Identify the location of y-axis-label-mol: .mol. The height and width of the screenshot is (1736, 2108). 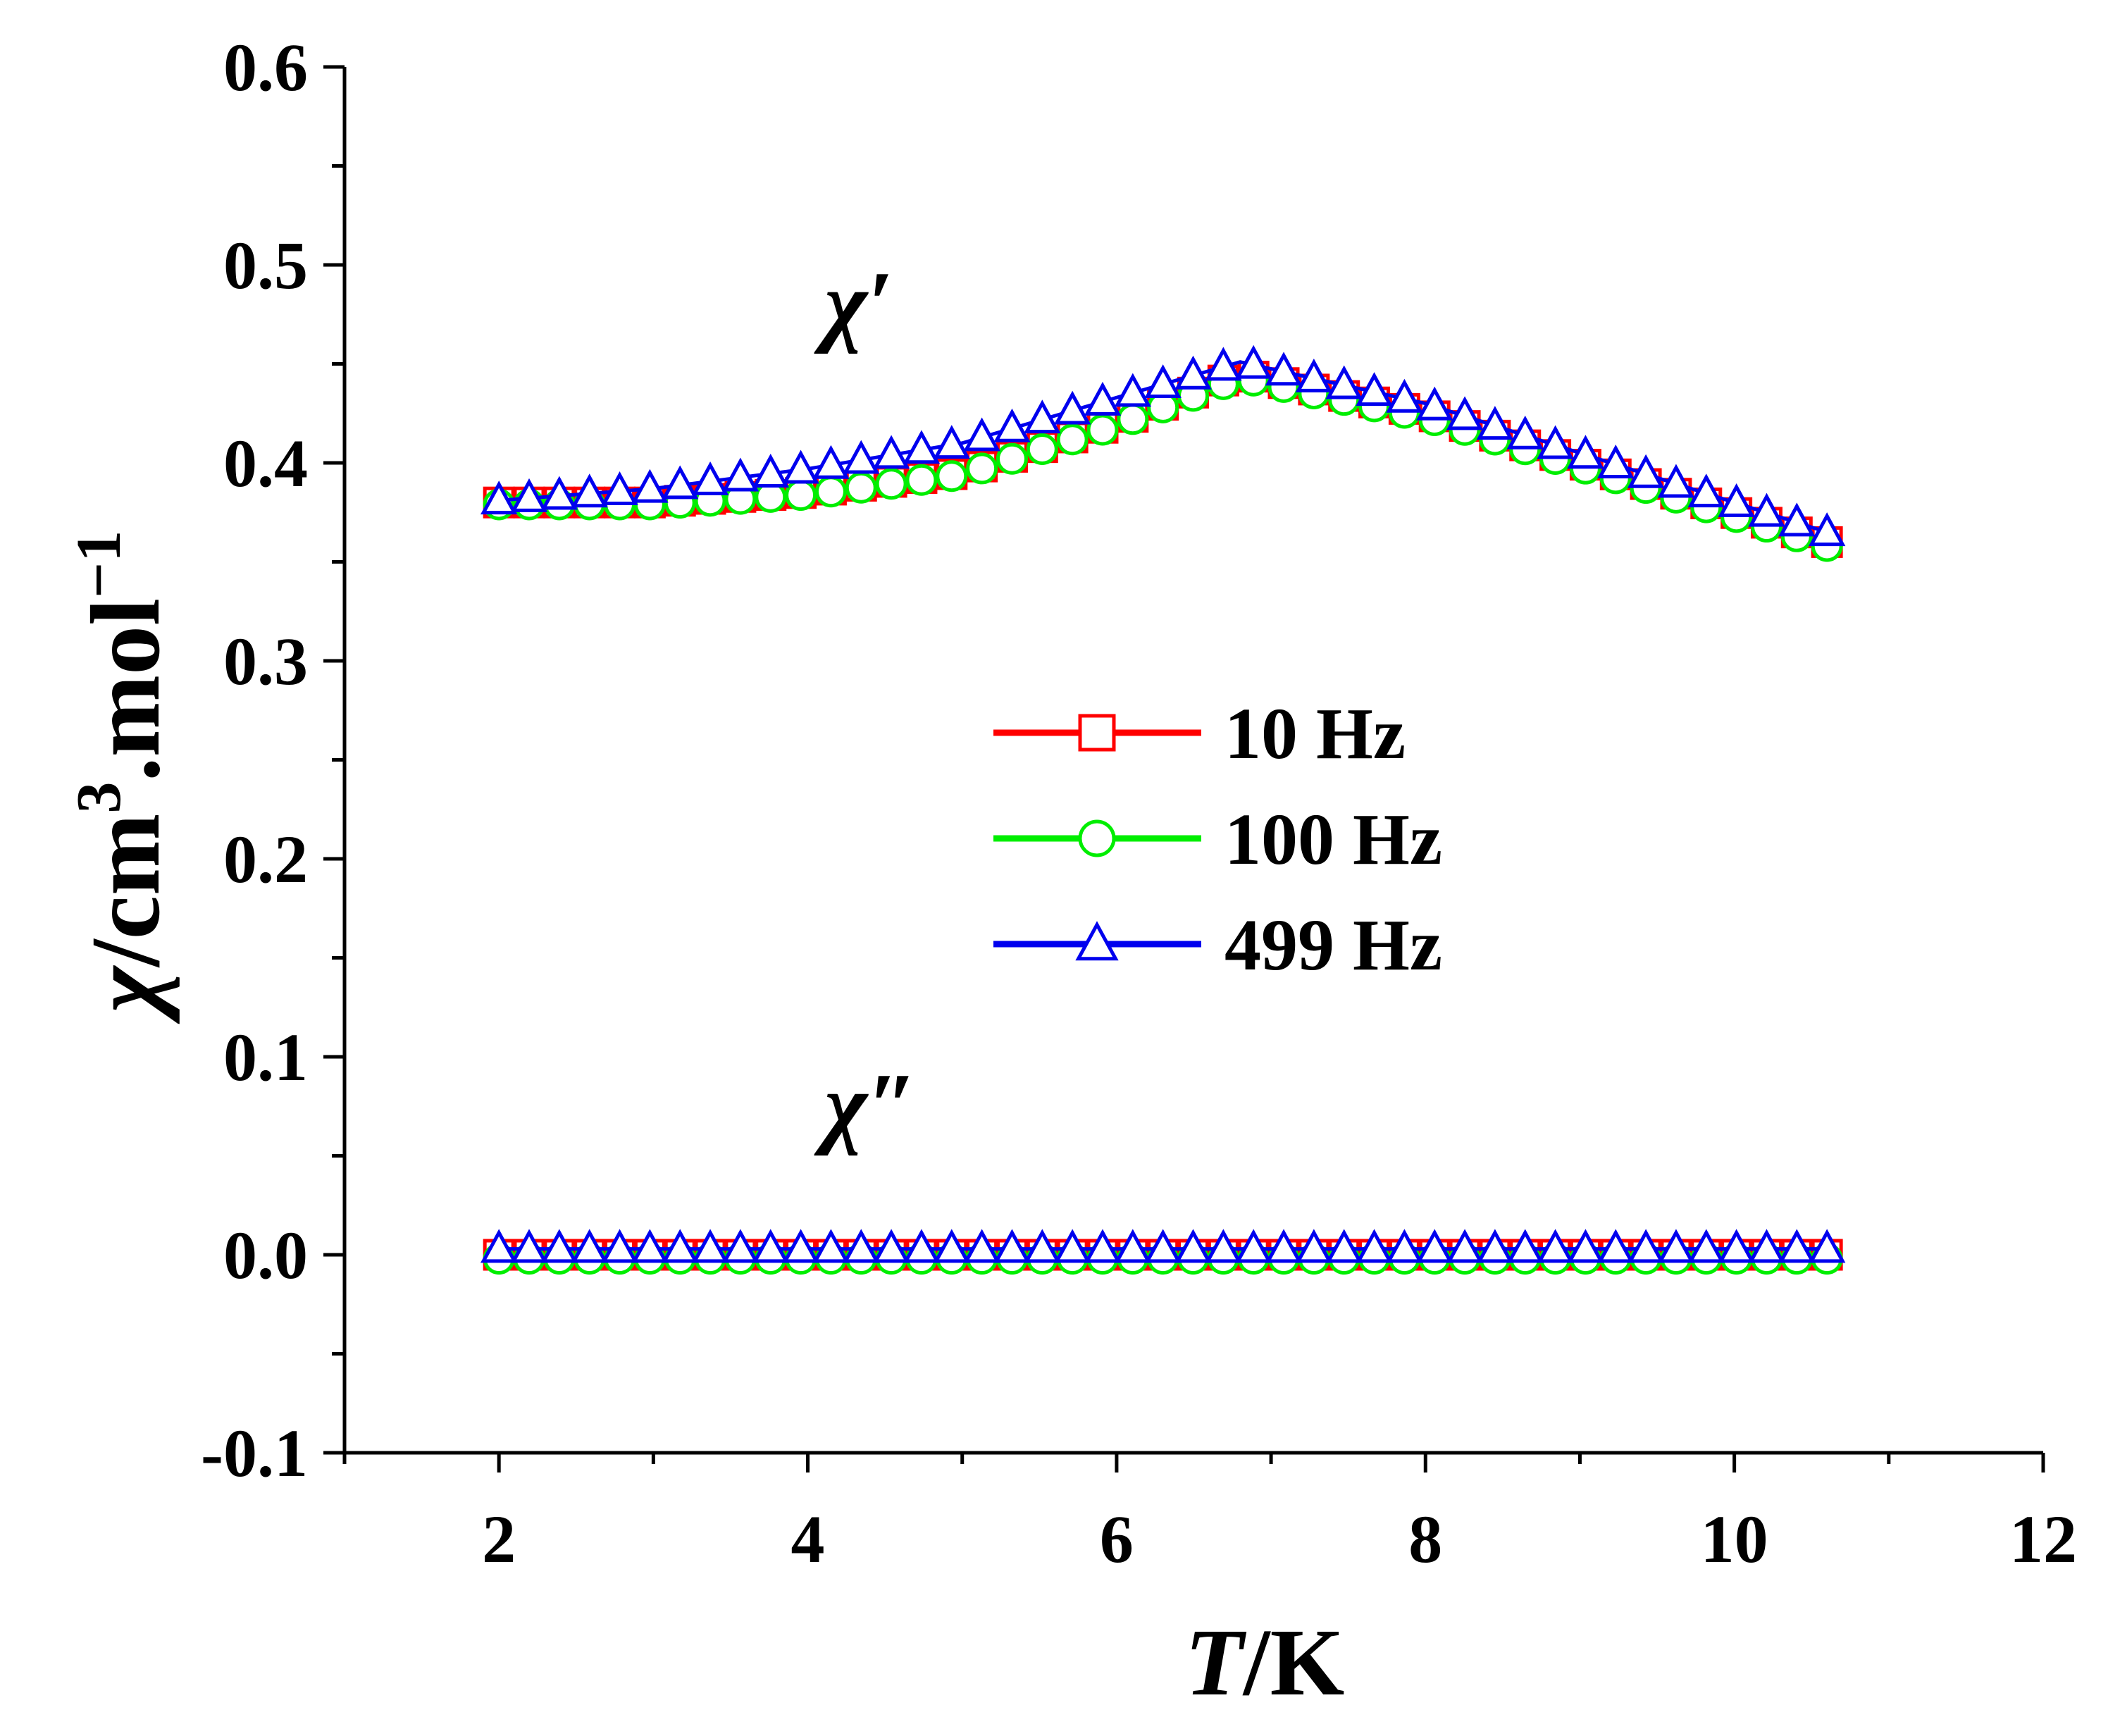
(125, 690).